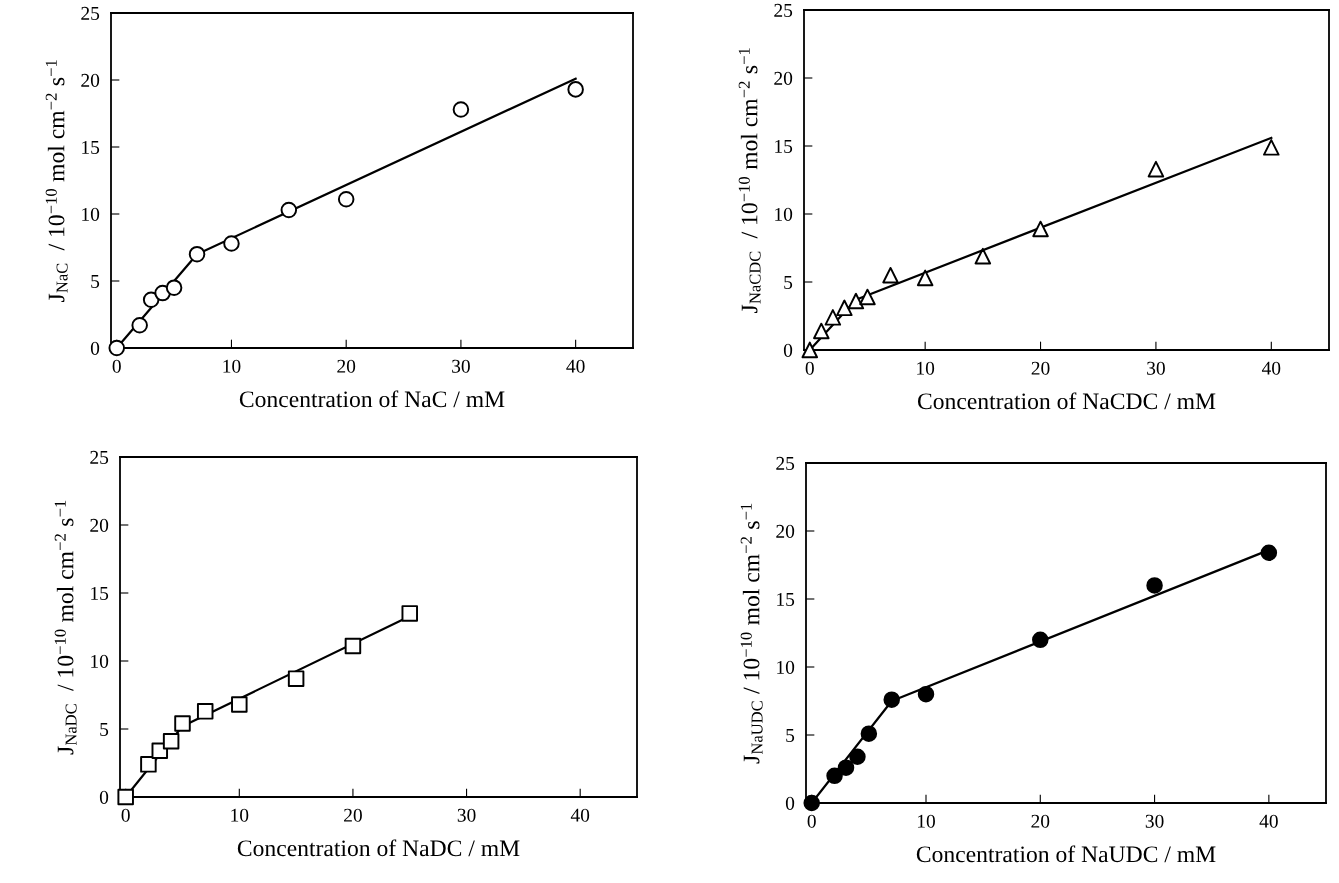  What do you see at coordinates (65, 627) in the screenshot?
I see `y-axis-title: J$_{NaDC}$ / 10$^{−10}$ mol cm$^{−2}$ s$^{−1}$` at bounding box center [65, 627].